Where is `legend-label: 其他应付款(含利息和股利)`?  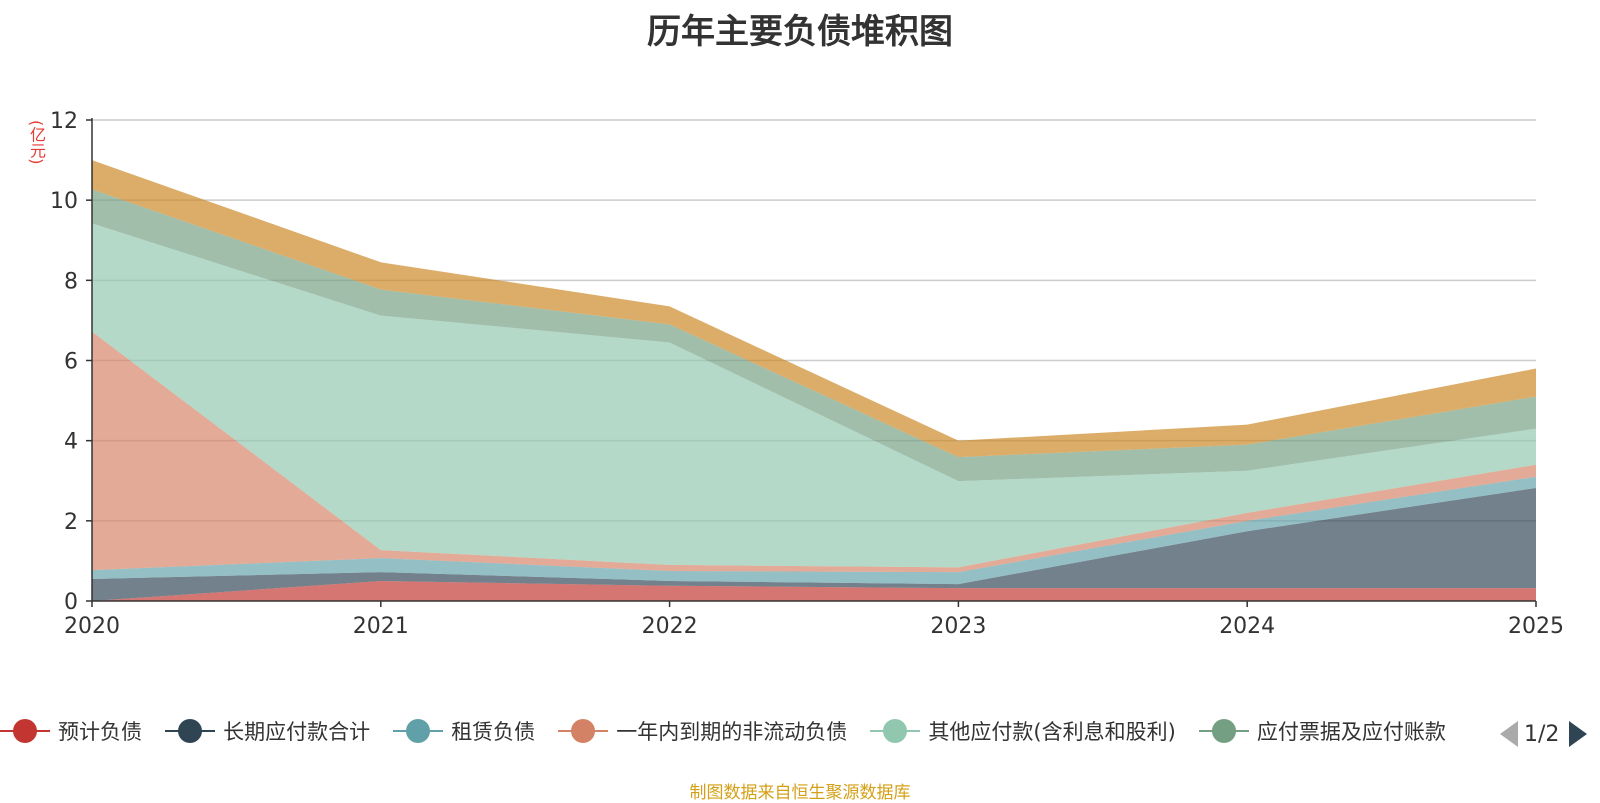
legend-label: 其他应付款(含利息和股利) is located at coordinates (1052, 732).